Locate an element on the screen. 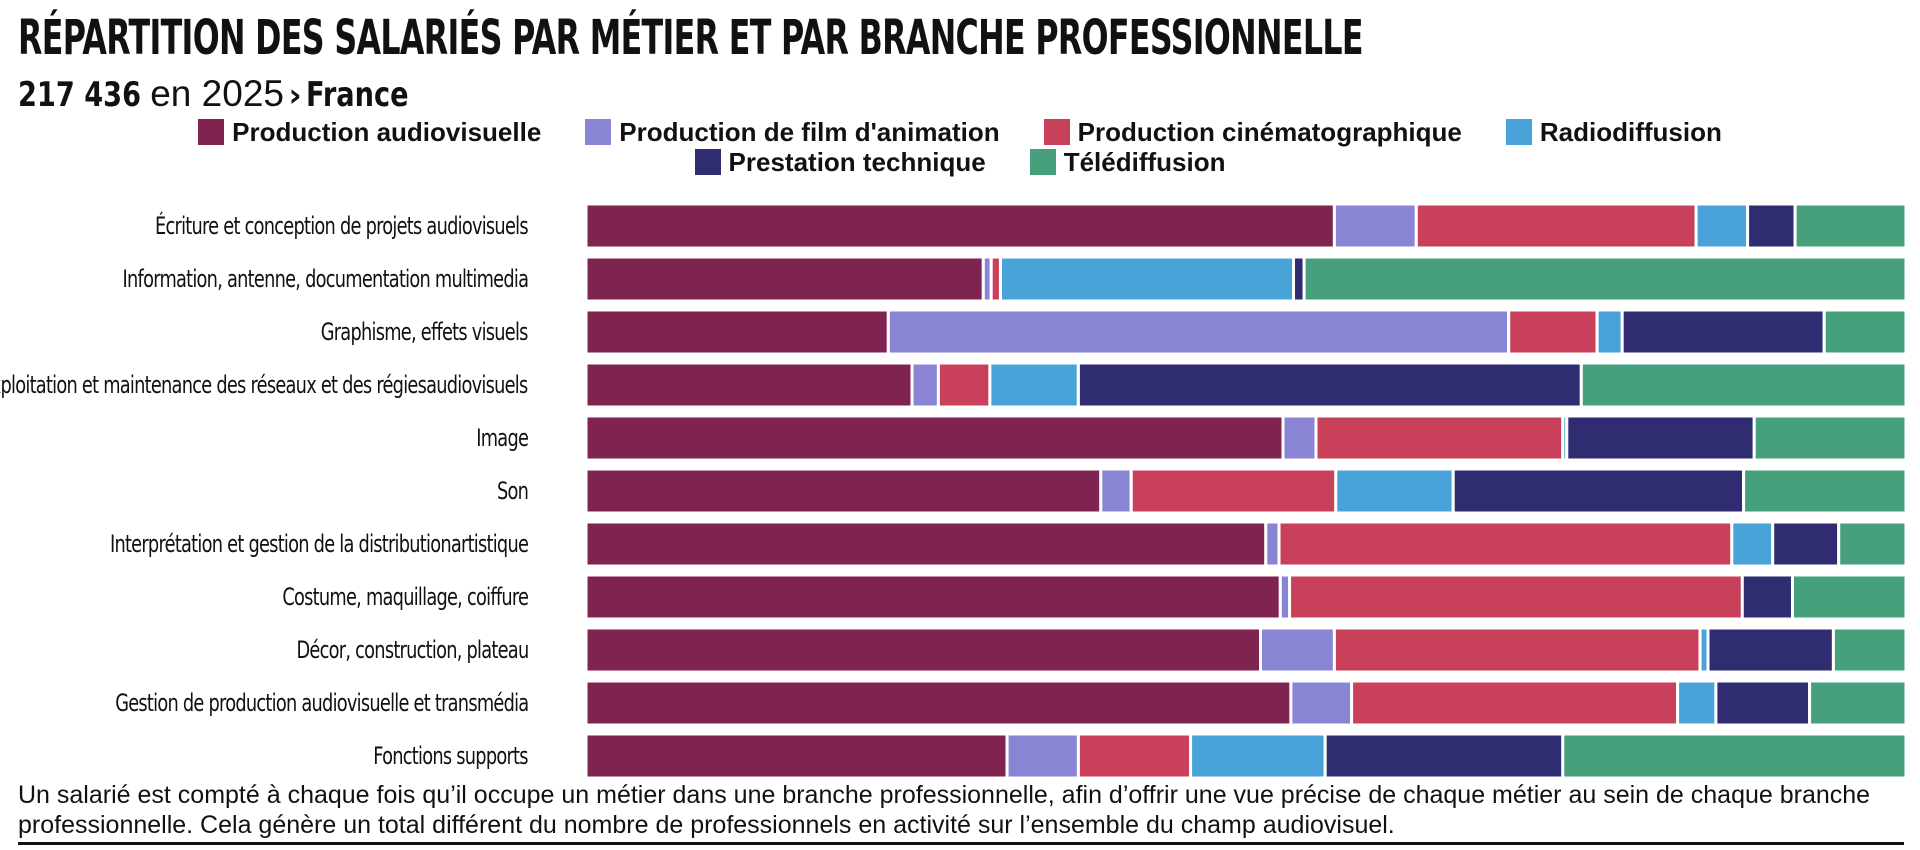 The height and width of the screenshot is (850, 1920). legend-label: Prestation technique is located at coordinates (857, 162).